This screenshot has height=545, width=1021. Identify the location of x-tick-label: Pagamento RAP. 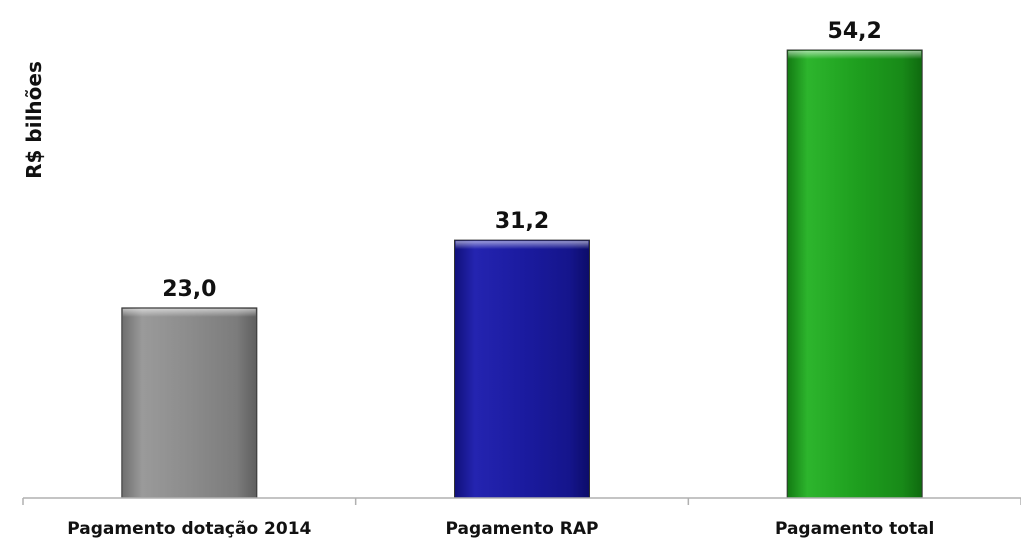
(522, 529).